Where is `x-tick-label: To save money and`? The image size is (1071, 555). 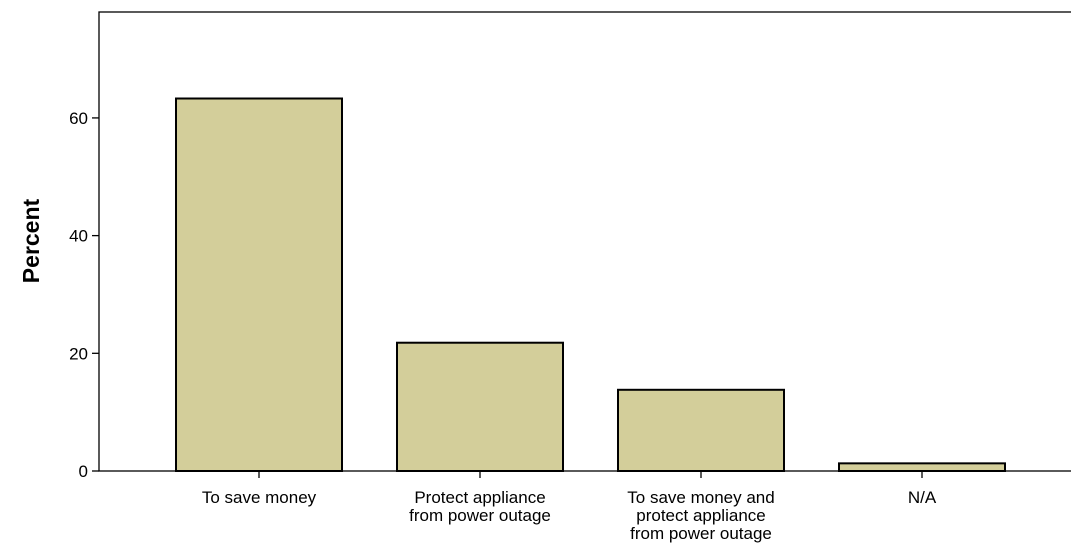
x-tick-label: To save money and is located at coordinates (700, 497).